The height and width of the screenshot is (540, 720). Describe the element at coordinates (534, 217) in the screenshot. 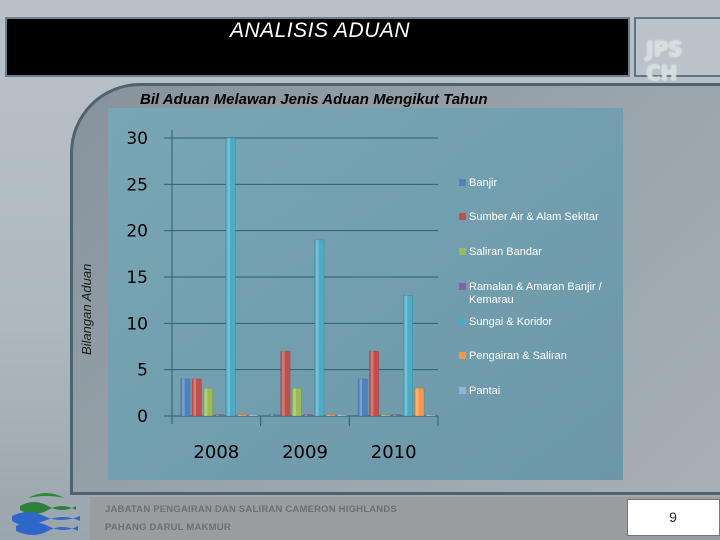

I see `legend-label: Sumber Air & Alam Sekitar` at that location.